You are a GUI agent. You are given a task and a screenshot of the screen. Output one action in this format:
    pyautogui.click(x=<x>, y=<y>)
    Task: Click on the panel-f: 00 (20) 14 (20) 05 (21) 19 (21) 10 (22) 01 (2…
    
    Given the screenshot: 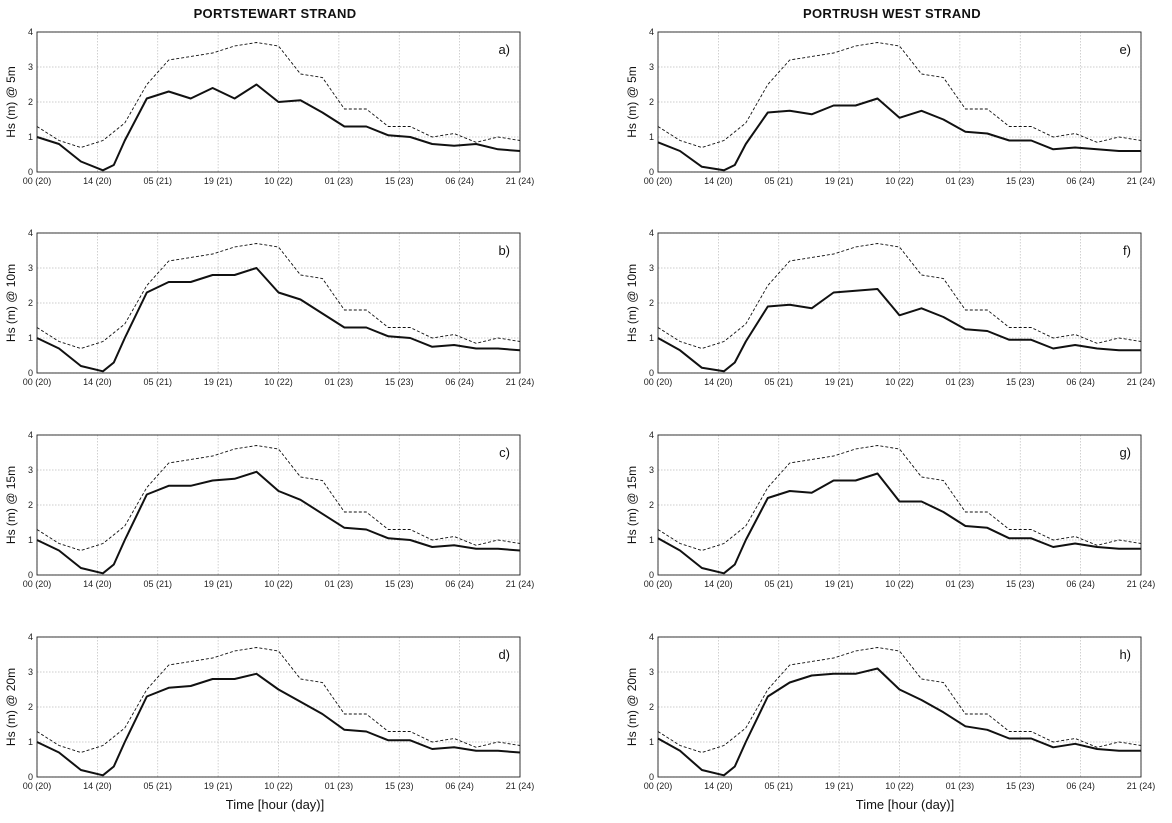 What is the action you would take?
    pyautogui.click(x=890, y=307)
    